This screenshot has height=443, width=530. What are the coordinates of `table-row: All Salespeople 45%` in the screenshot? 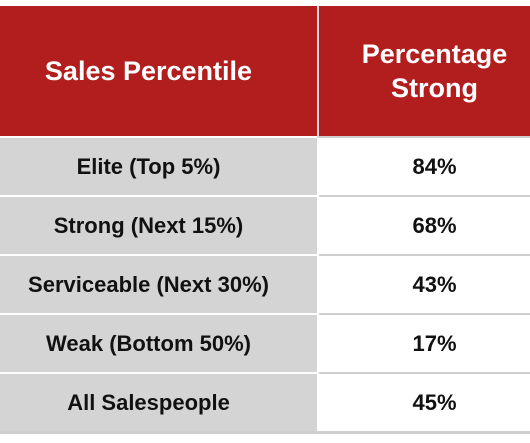 It's located at (265, 403).